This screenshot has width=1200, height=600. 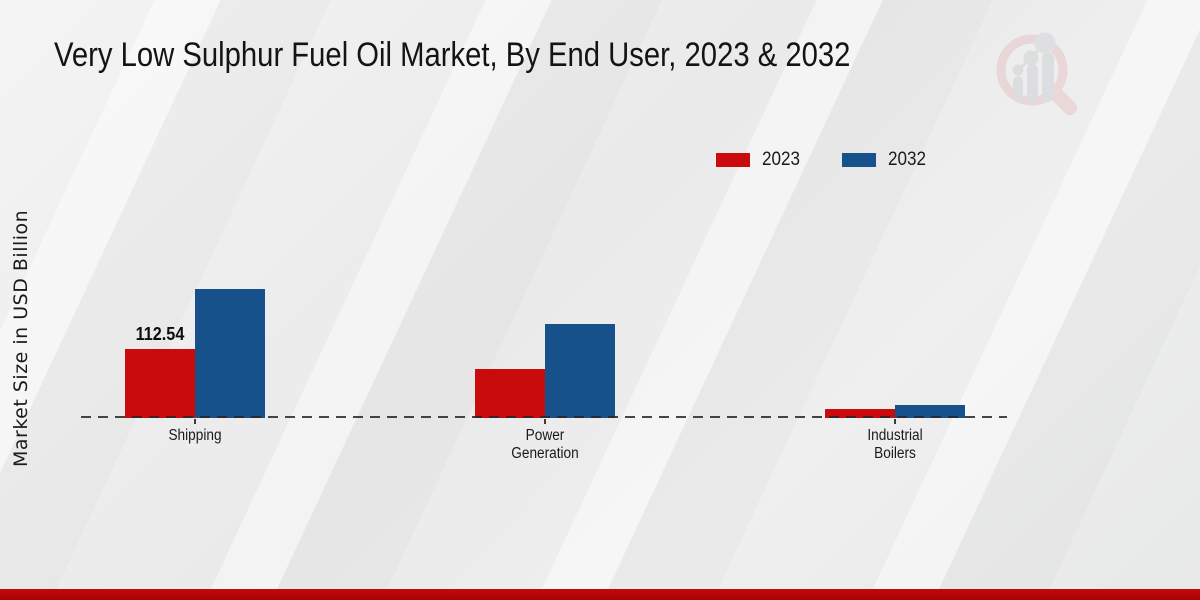 What do you see at coordinates (545, 421) in the screenshot?
I see `x-axis-tick-power-generation` at bounding box center [545, 421].